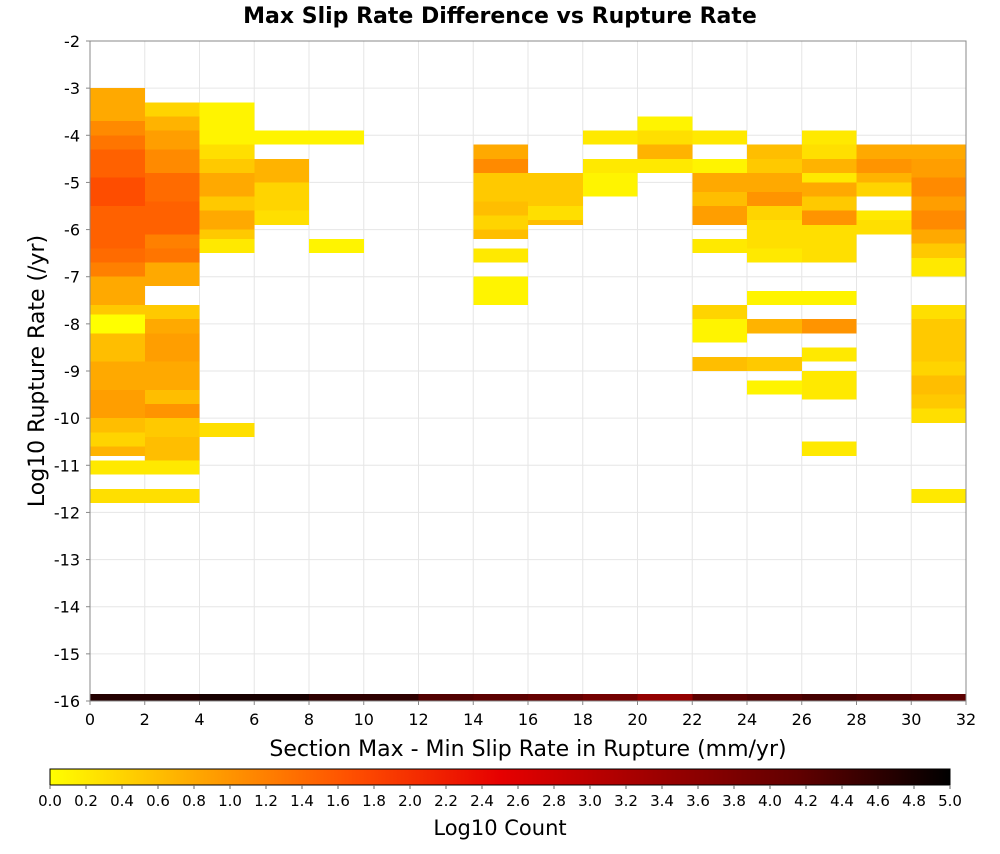 Image resolution: width=1000 pixels, height=854 pixels. What do you see at coordinates (230, 801) in the screenshot?
I see `colorbar-tick-label: 1.0` at bounding box center [230, 801].